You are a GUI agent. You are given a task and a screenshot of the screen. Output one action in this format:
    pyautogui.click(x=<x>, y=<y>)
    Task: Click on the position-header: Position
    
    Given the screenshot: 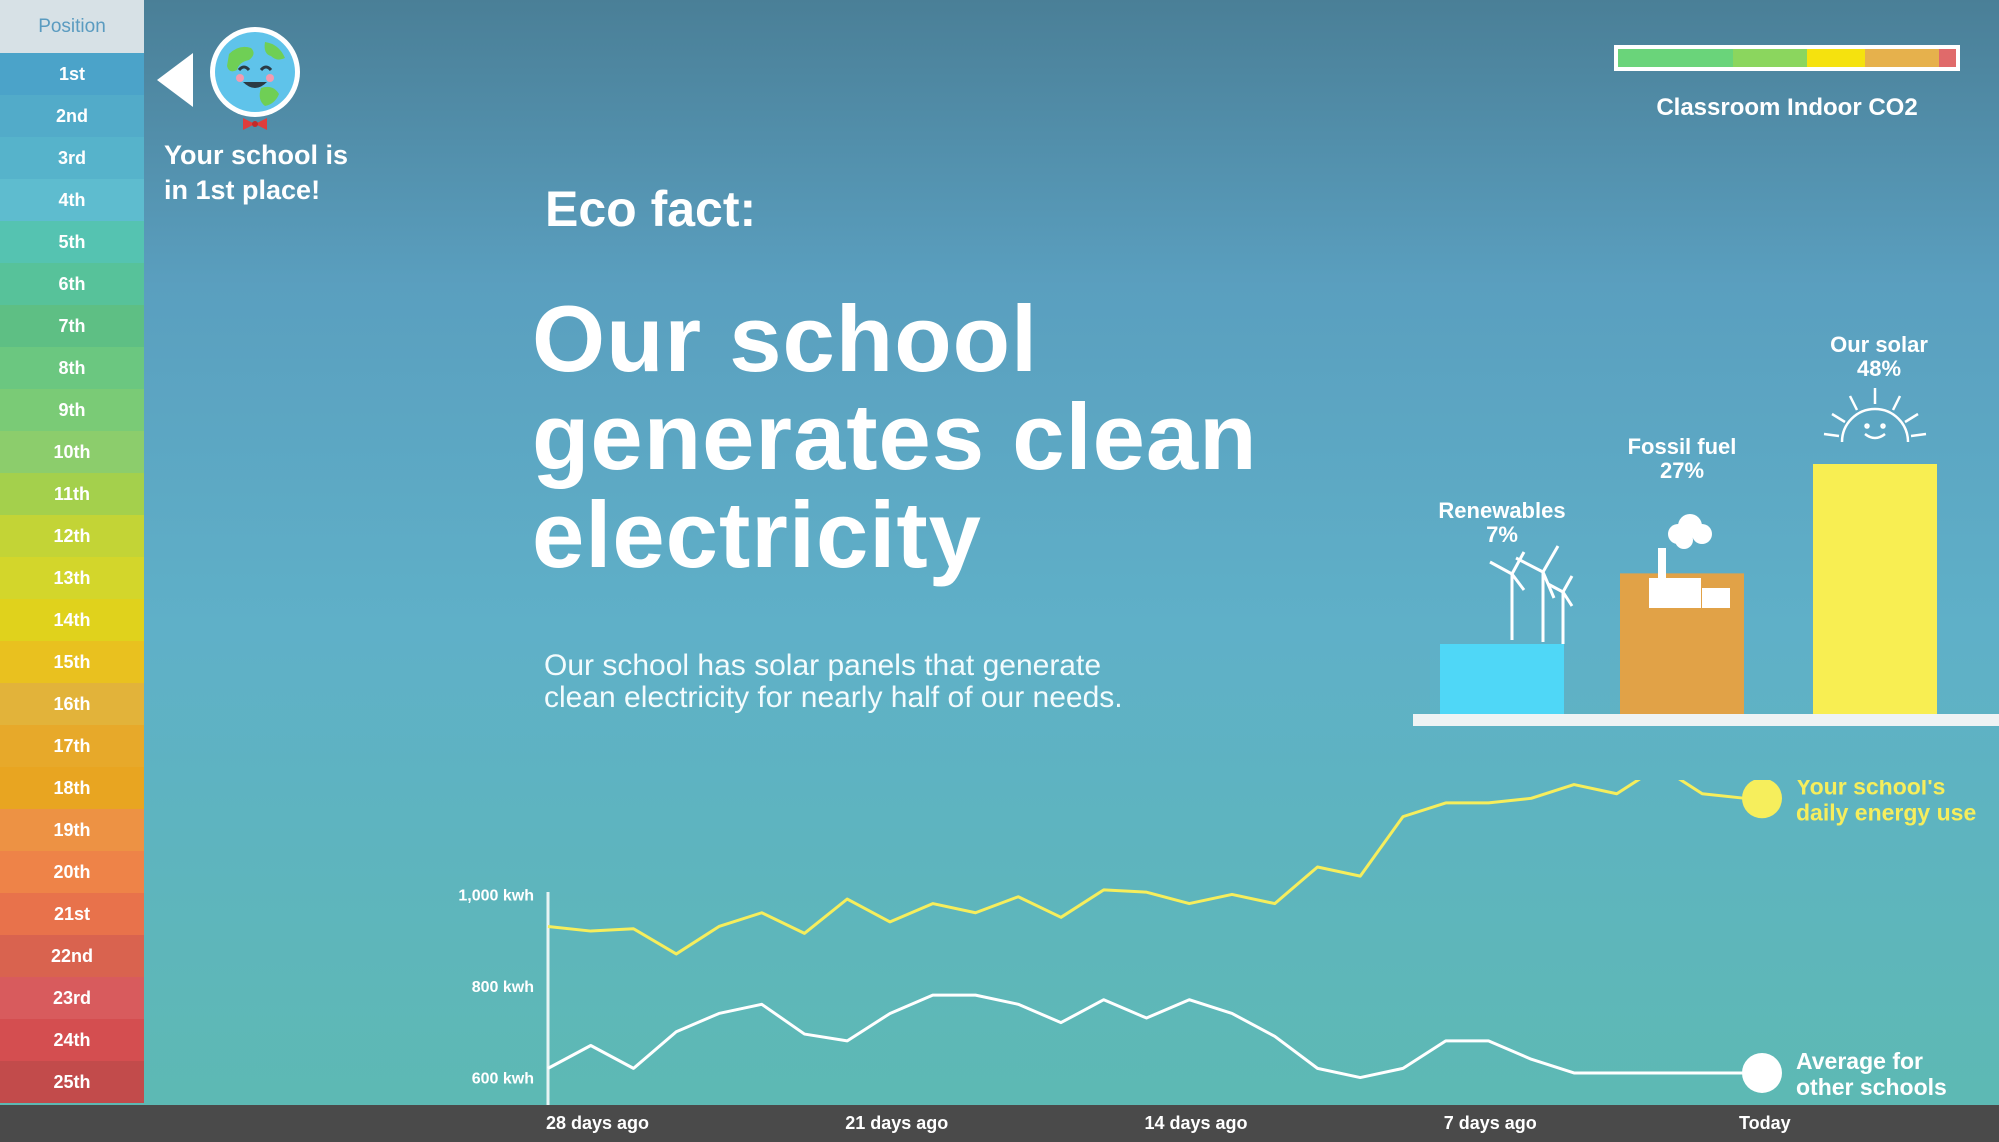 What is the action you would take?
    pyautogui.click(x=72, y=26)
    